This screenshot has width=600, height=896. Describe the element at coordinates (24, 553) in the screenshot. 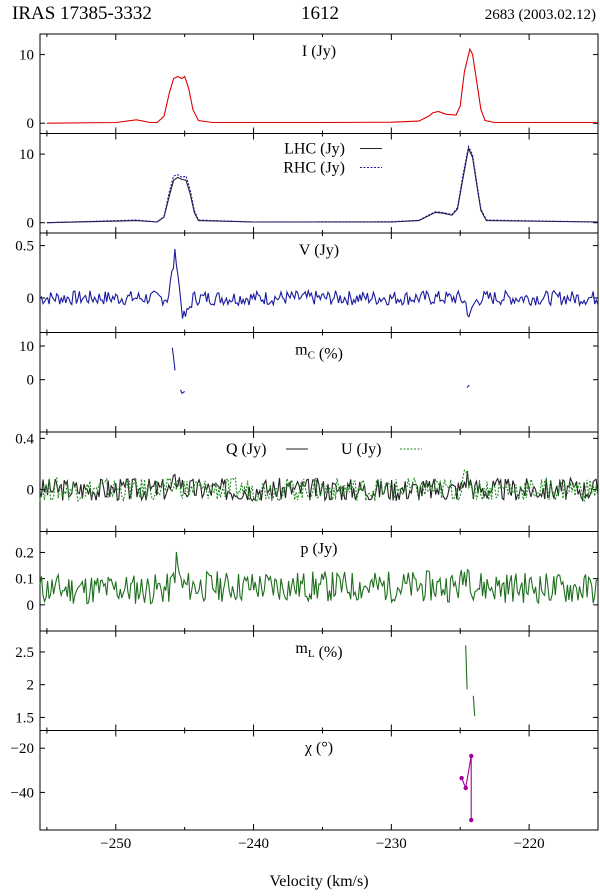

I see `y-tick-label: 0.2` at that location.